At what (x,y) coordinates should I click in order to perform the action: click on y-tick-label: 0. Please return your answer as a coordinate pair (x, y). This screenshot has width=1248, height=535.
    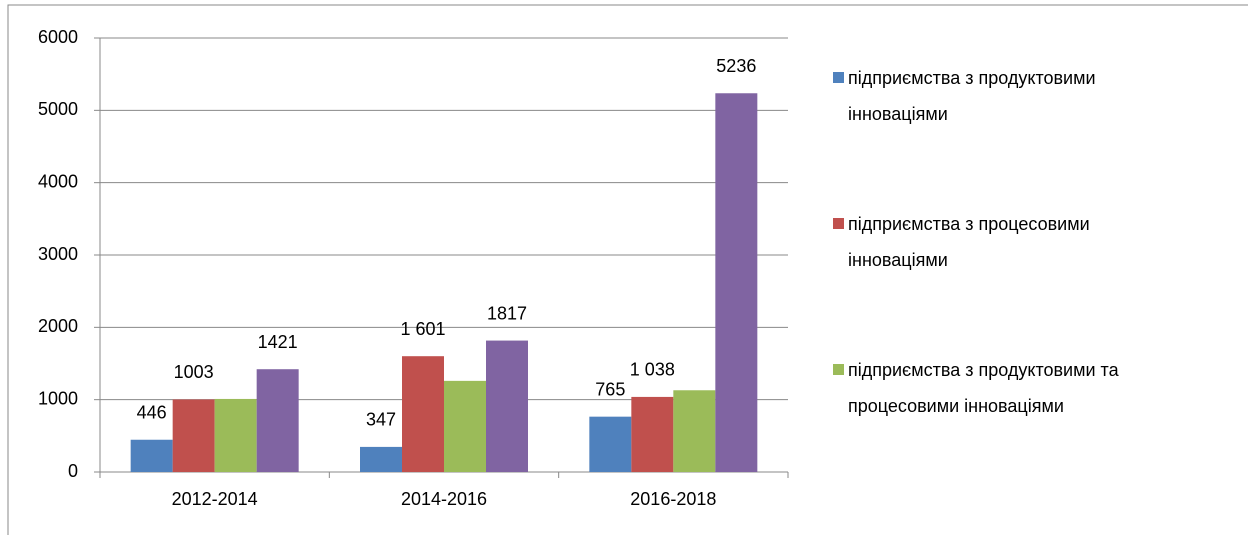
    Looking at the image, I should click on (73, 471).